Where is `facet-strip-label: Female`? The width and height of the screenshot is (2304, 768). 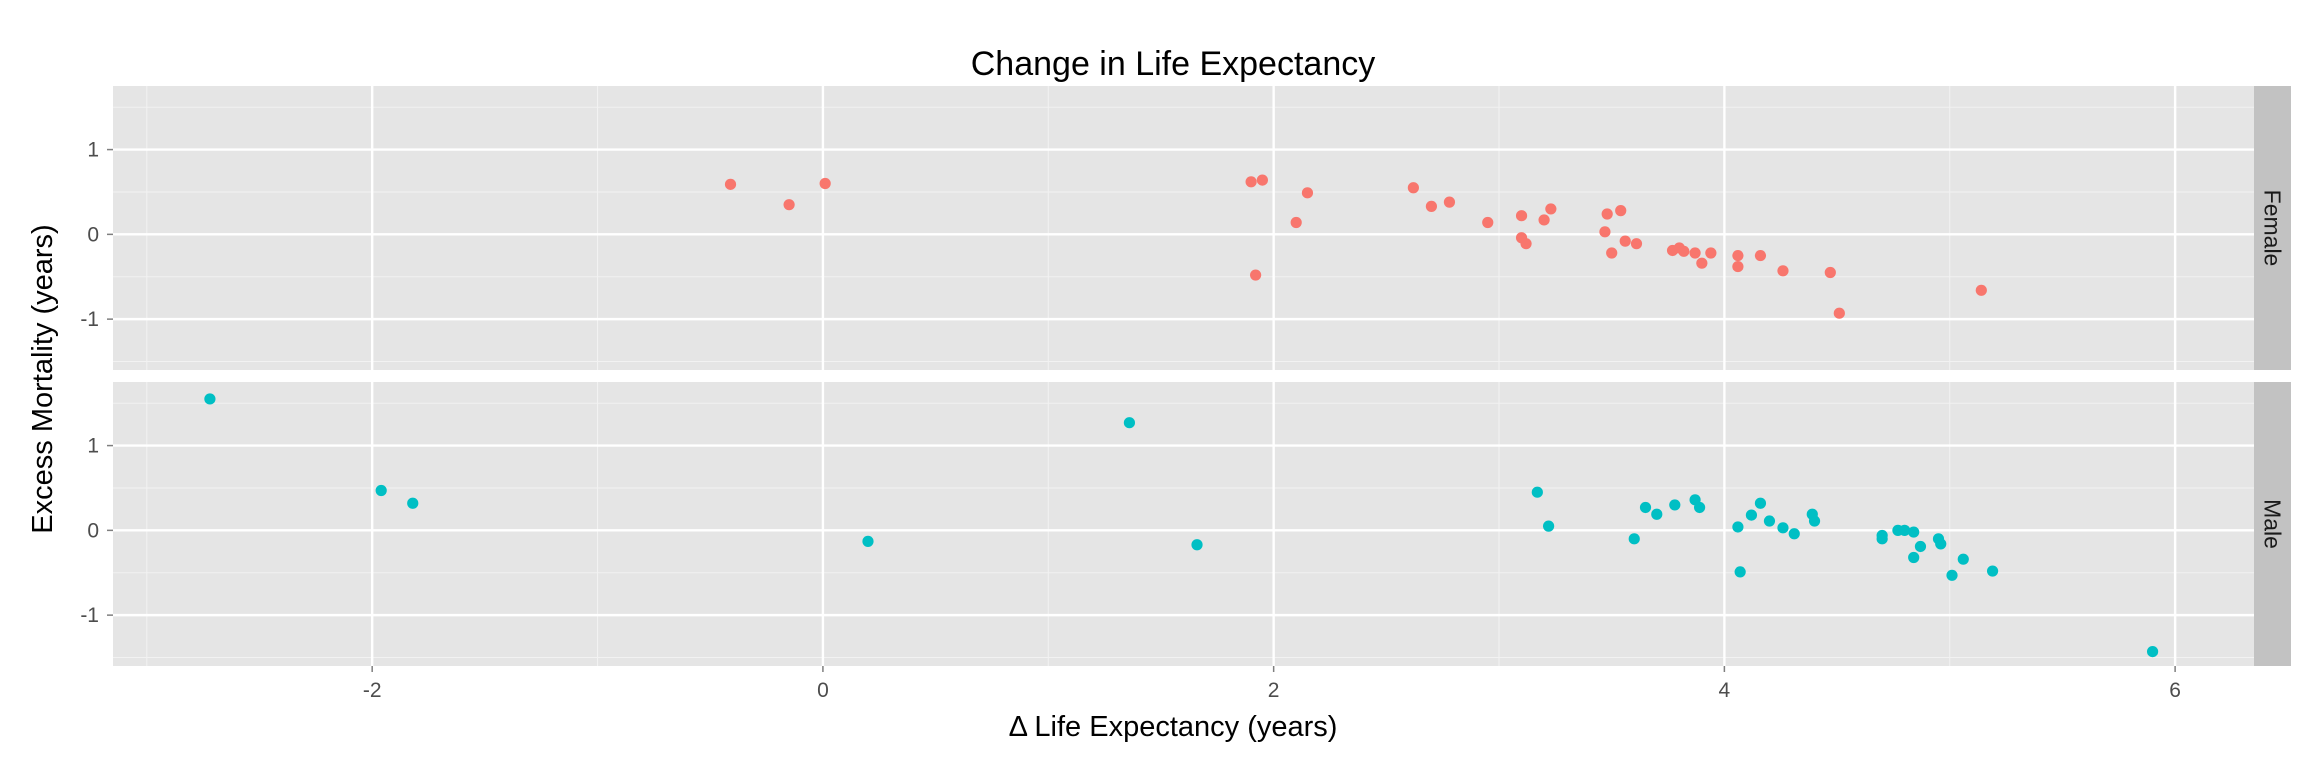
facet-strip-label: Female is located at coordinates (2273, 228).